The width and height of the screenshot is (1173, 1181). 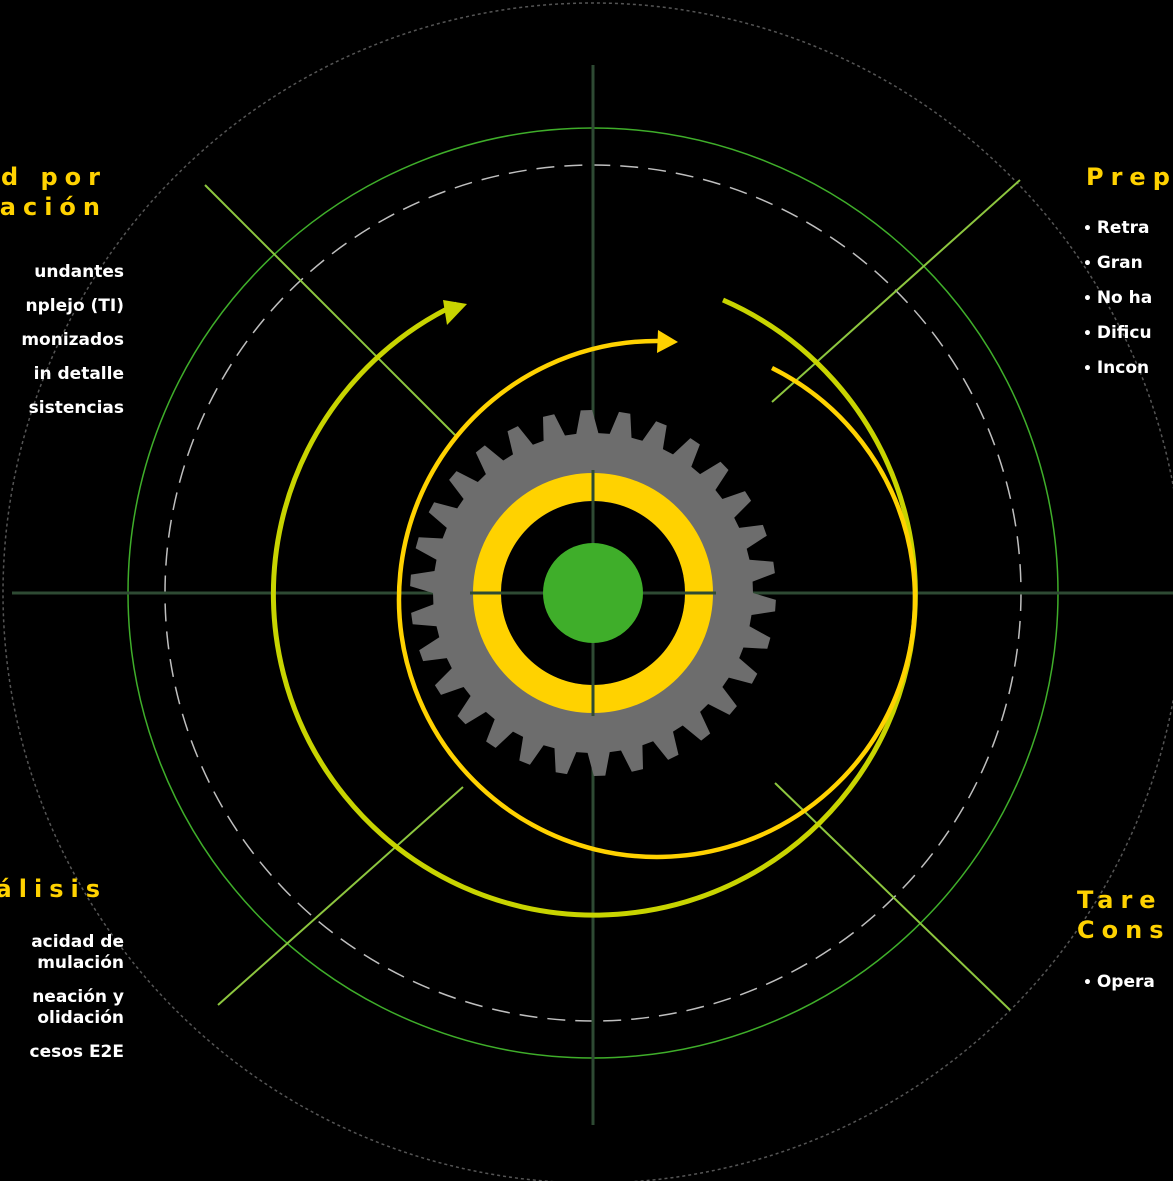 I want to click on heading-line: d por, so click(x=53, y=177).